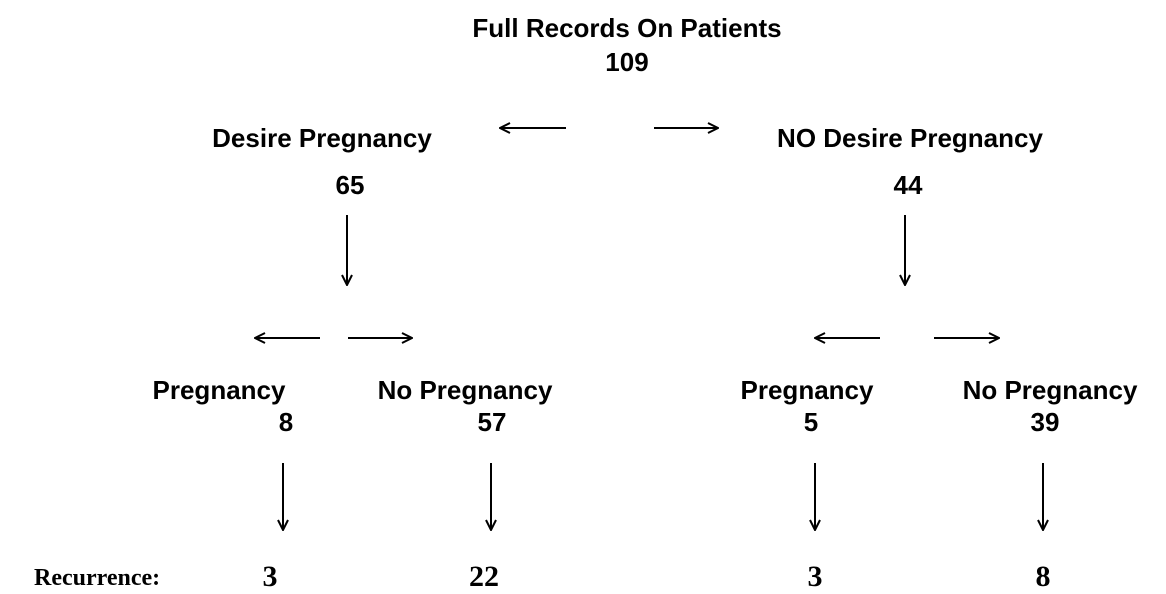  I want to click on recurrence-count: 8, so click(1043, 576).